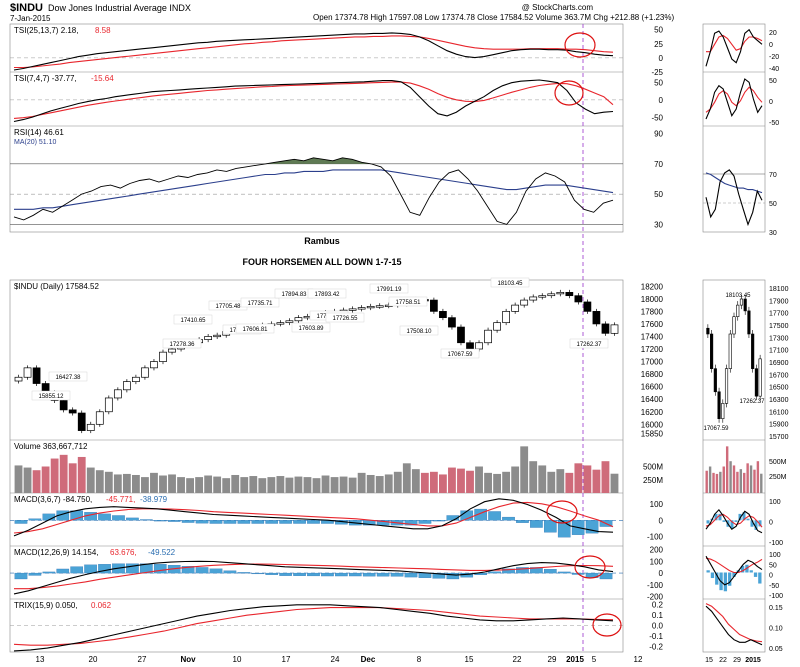  I want to click on tick-price-4: 17400, so click(652, 336).